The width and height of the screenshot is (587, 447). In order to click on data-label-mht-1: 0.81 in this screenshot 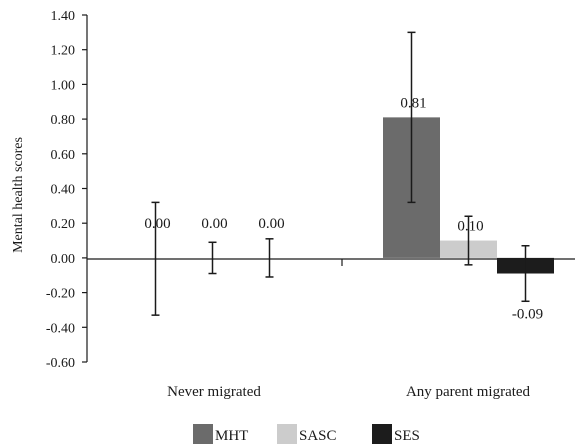, I will do `click(413, 103)`.